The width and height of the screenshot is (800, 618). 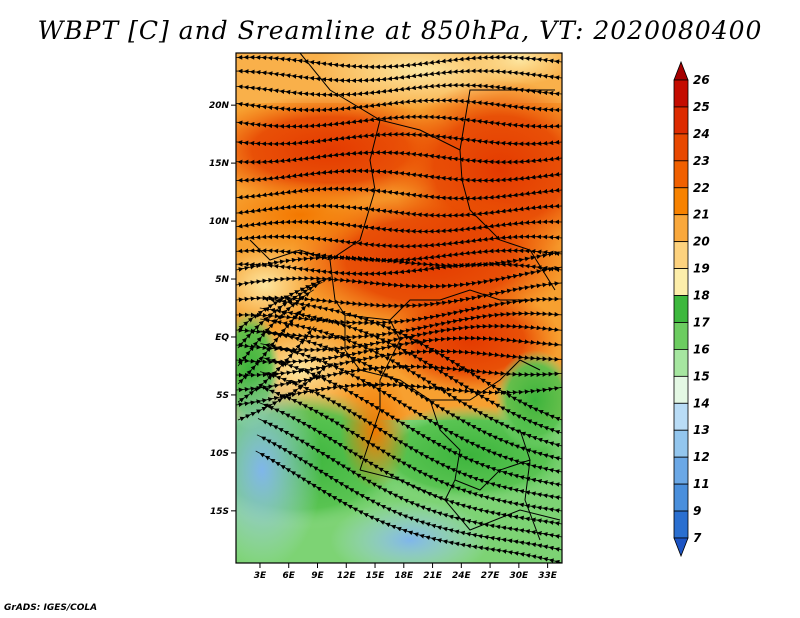 What do you see at coordinates (260, 576) in the screenshot?
I see `lon-tick-label: 3E` at bounding box center [260, 576].